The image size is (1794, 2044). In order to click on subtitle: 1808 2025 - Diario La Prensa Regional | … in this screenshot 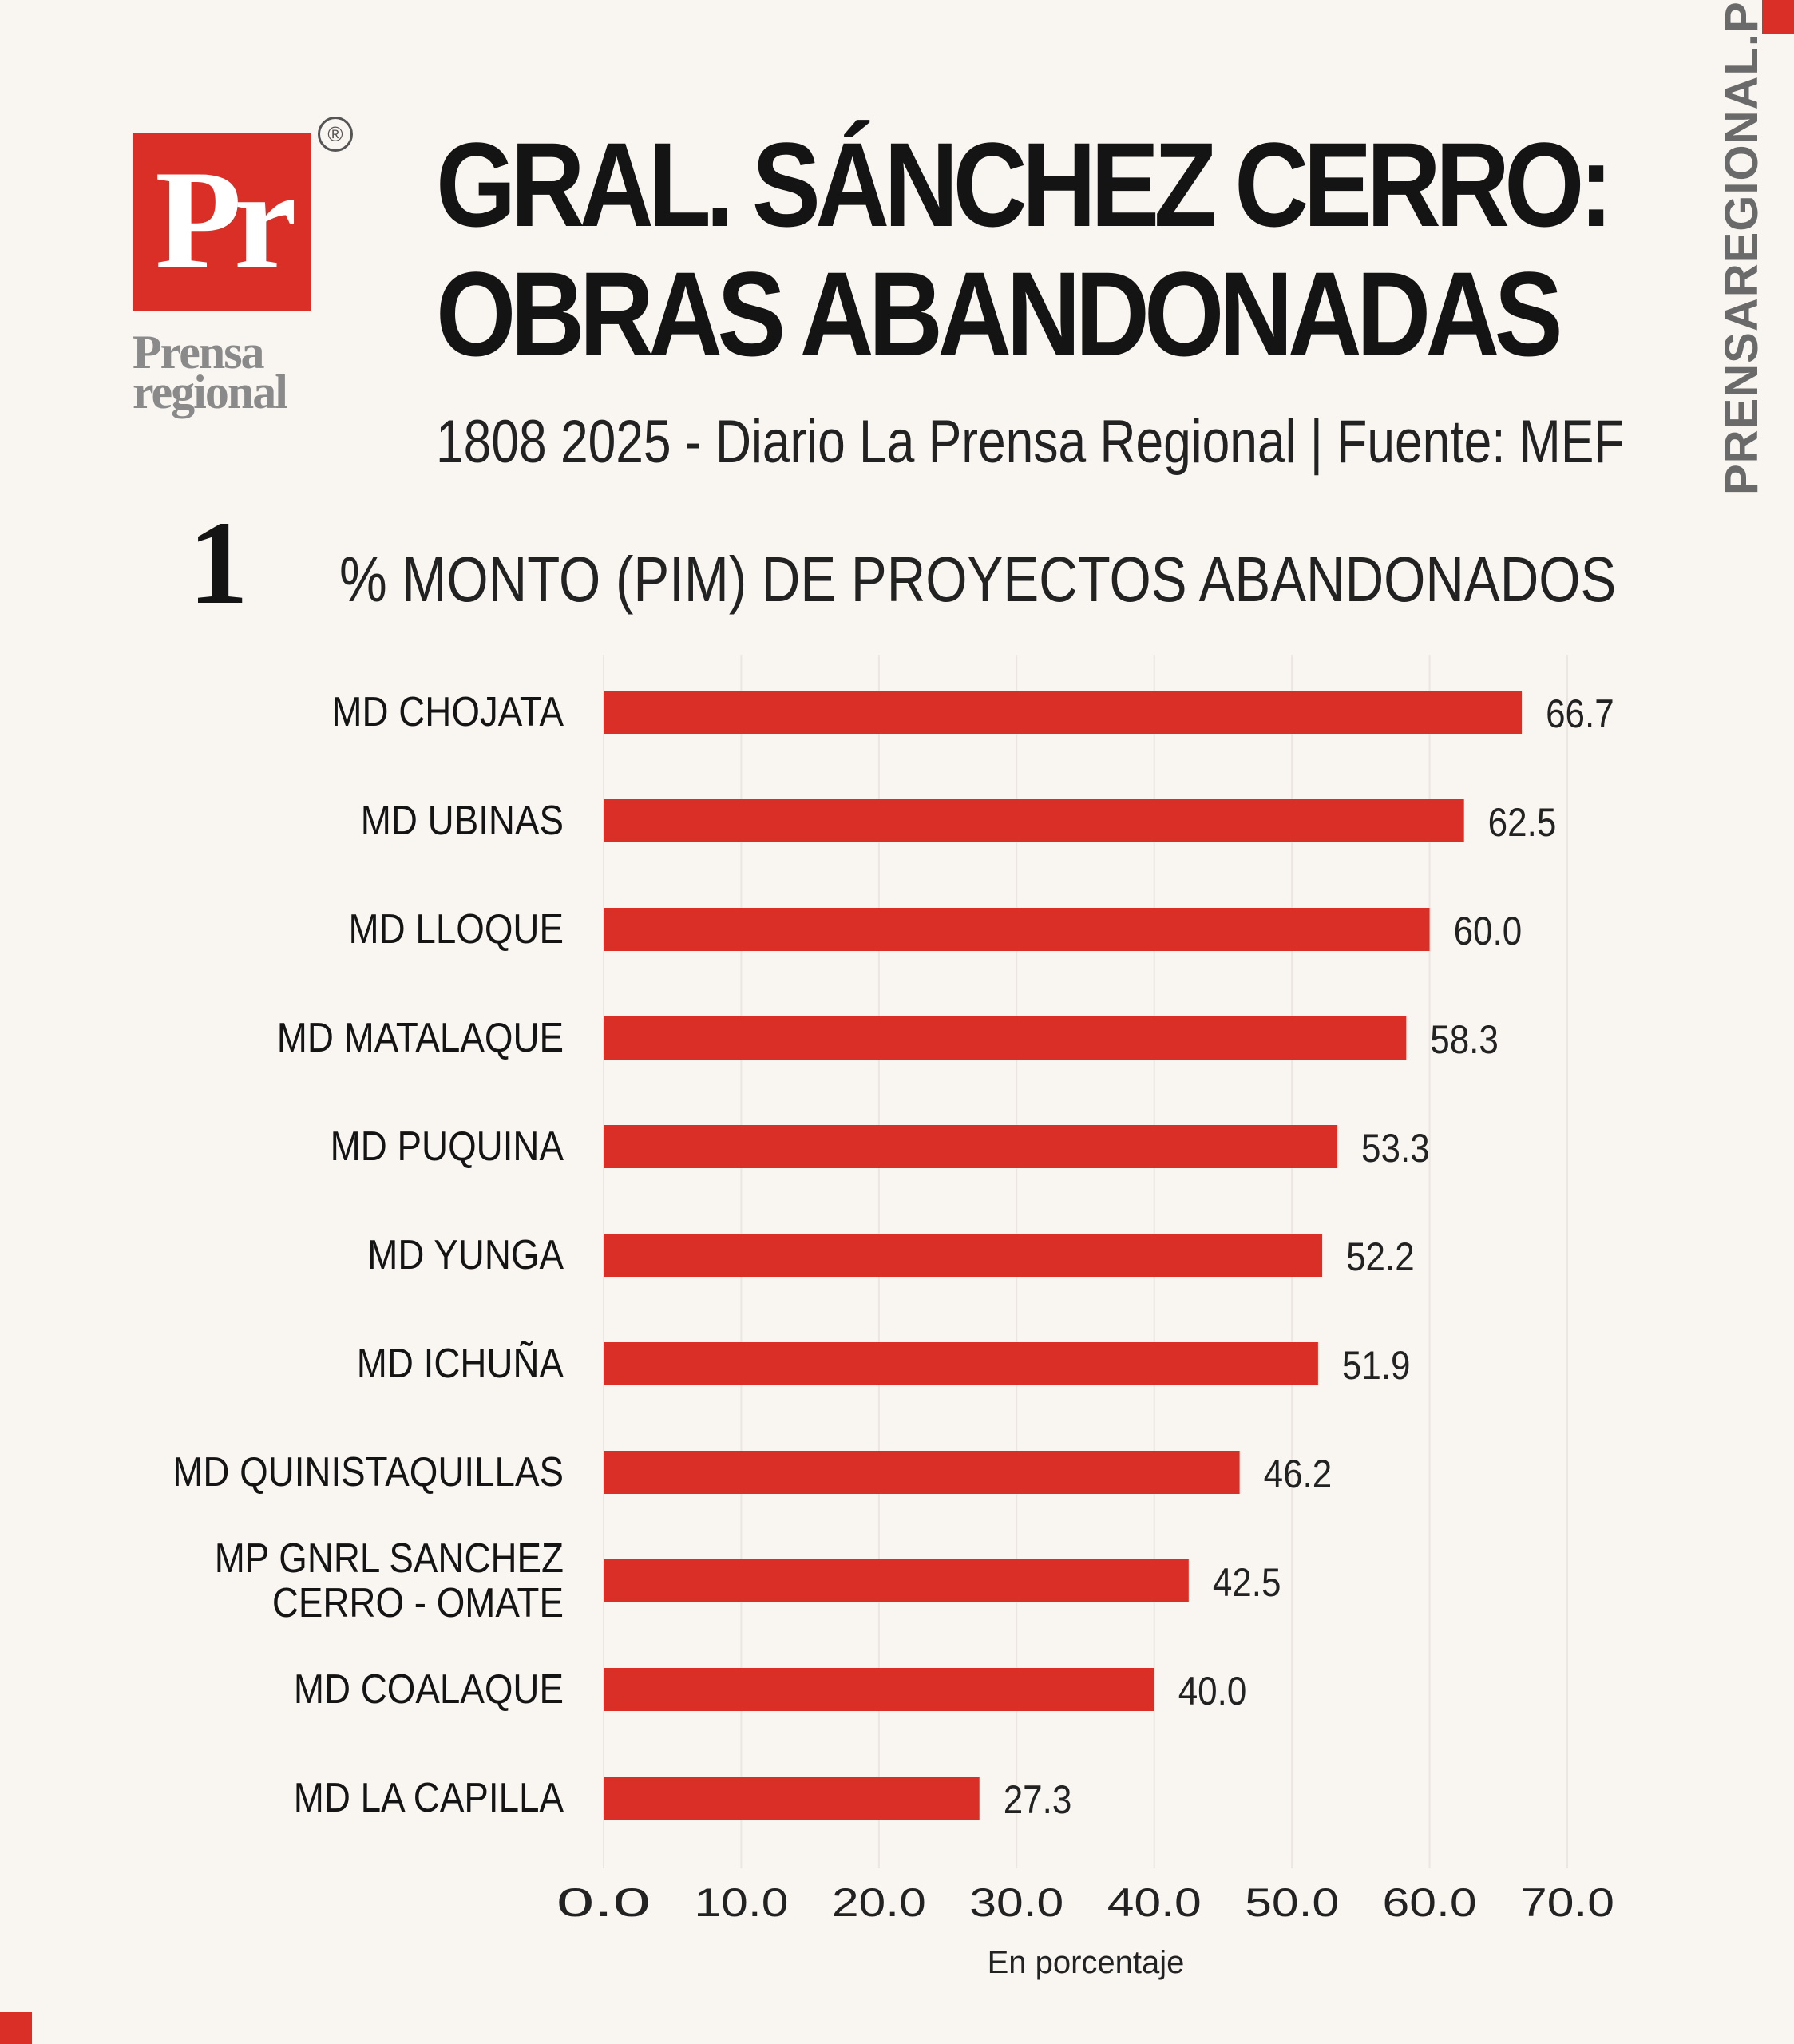, I will do `click(1030, 442)`.